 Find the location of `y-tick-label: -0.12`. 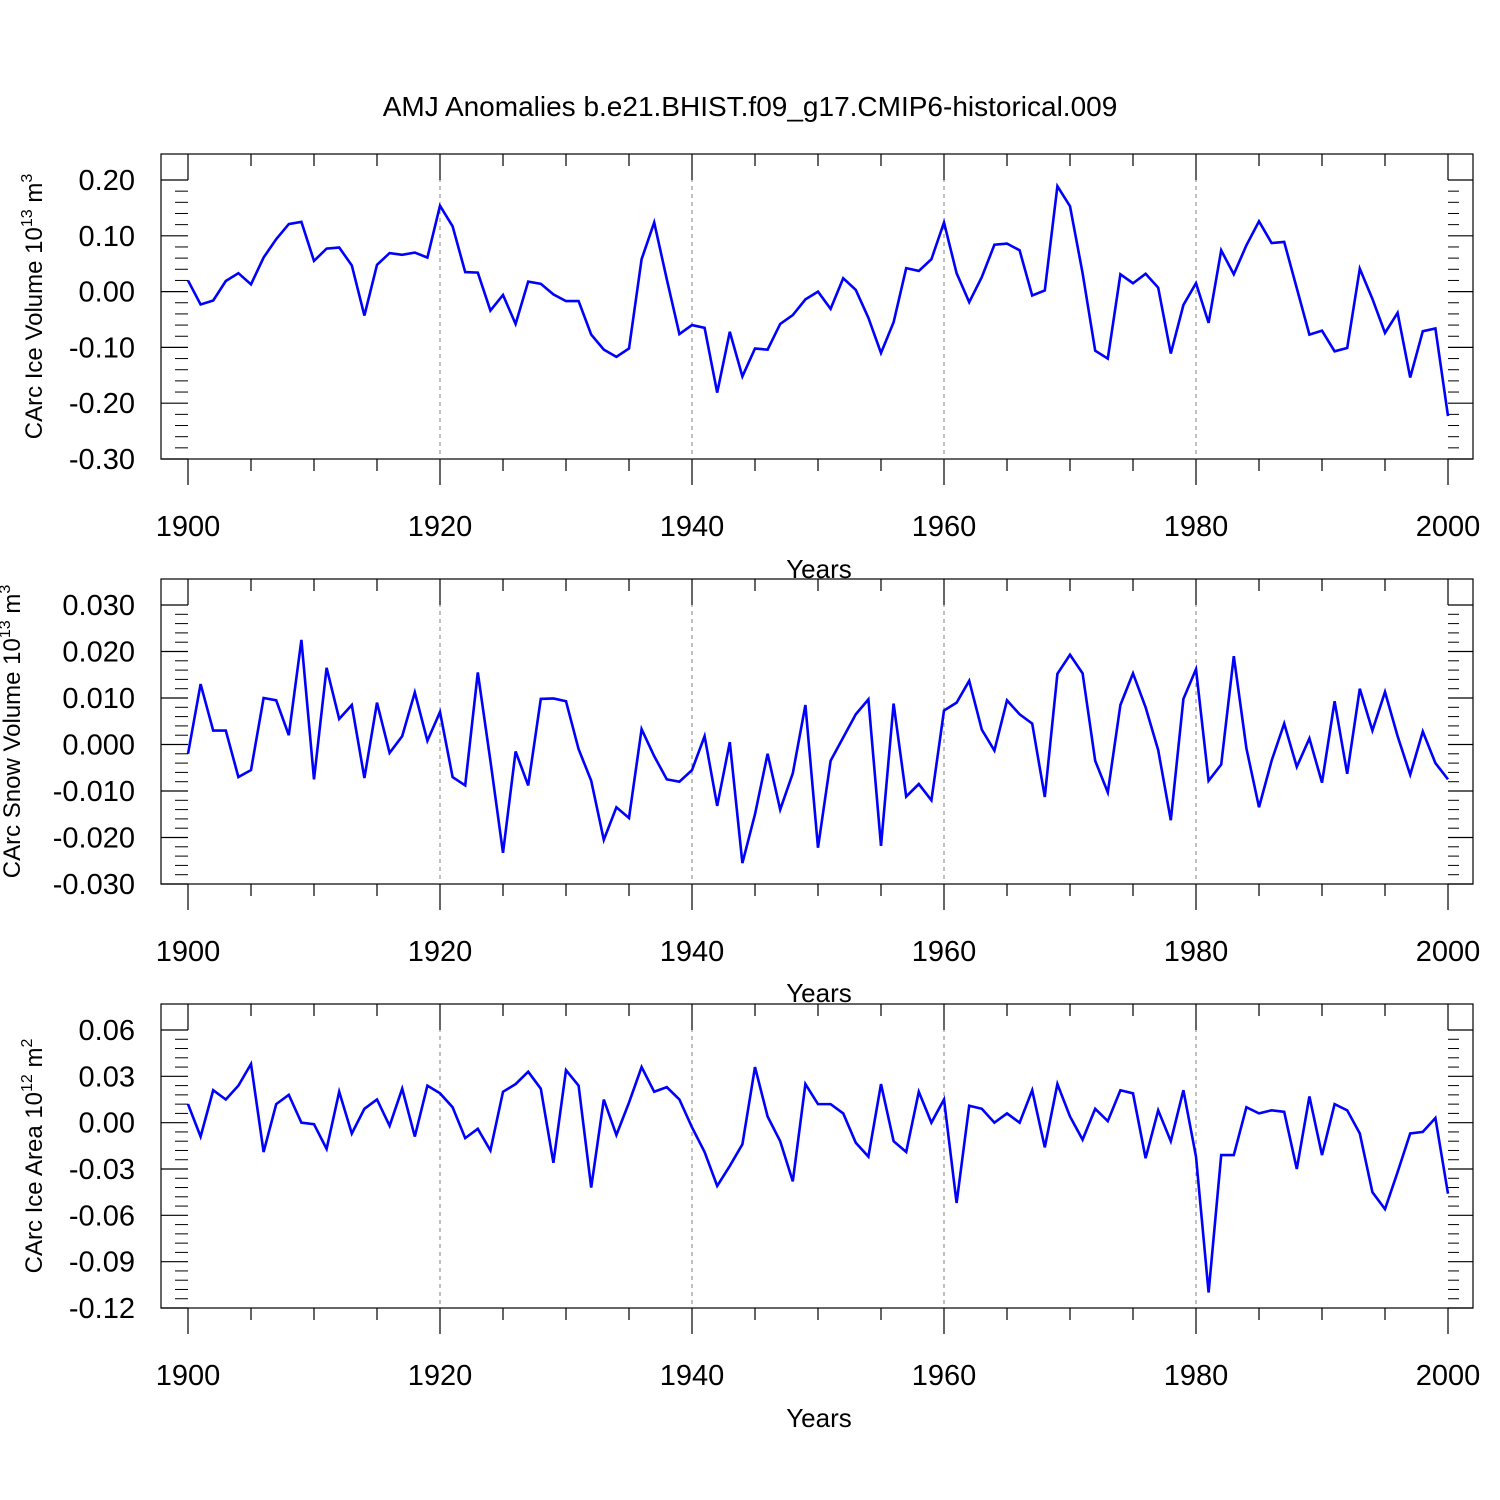

y-tick-label: -0.12 is located at coordinates (102, 1309).